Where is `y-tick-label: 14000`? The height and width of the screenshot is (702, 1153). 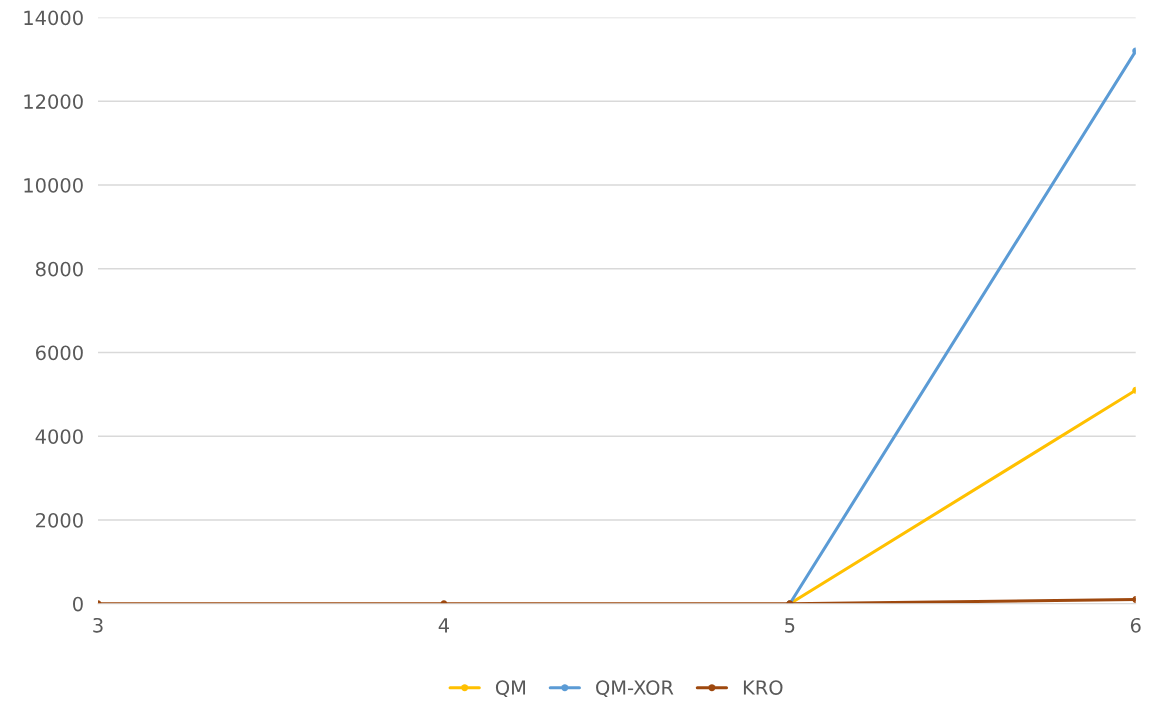
y-tick-label: 14000 is located at coordinates (53, 18).